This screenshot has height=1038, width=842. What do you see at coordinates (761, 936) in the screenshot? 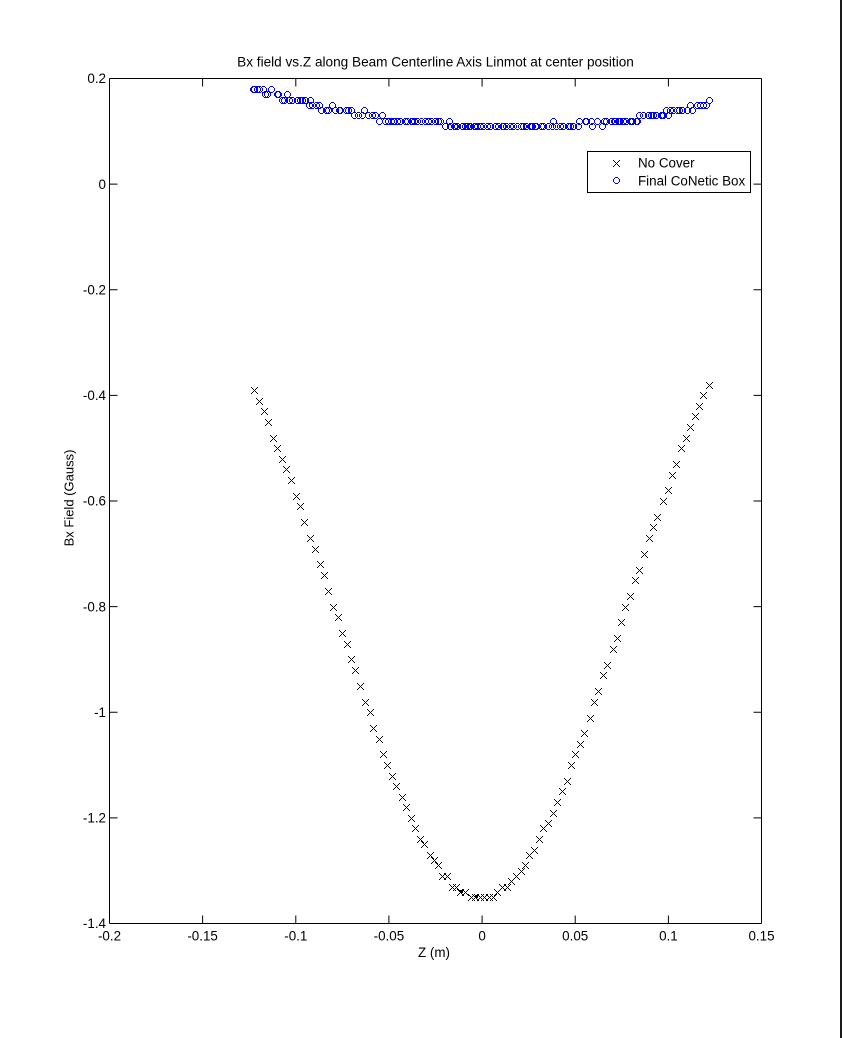
I see `svg-text: 0.15` at bounding box center [761, 936].